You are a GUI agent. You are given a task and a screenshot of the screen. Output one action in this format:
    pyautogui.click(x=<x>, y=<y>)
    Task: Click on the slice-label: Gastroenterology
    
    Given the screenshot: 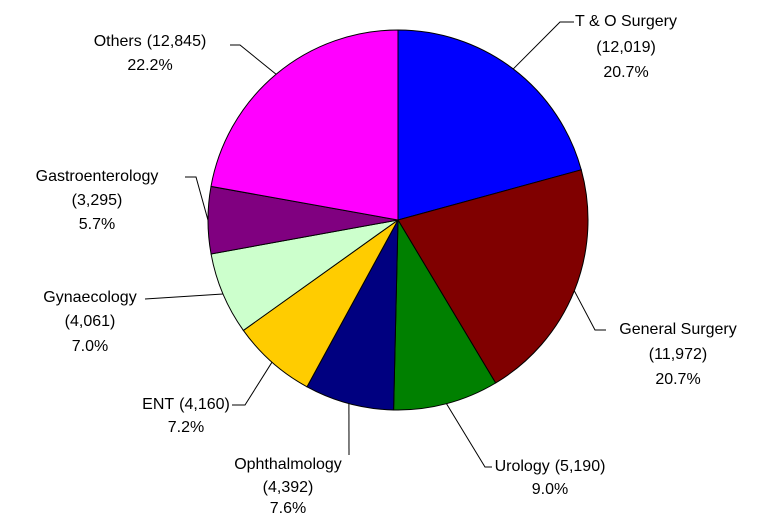 What is the action you would take?
    pyautogui.click(x=97, y=176)
    